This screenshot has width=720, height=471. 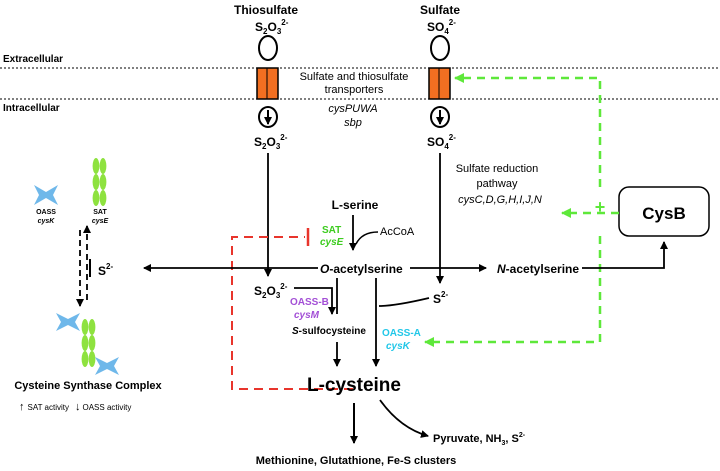 I want to click on thiosulfate-lower: S2O32-, so click(x=271, y=291).